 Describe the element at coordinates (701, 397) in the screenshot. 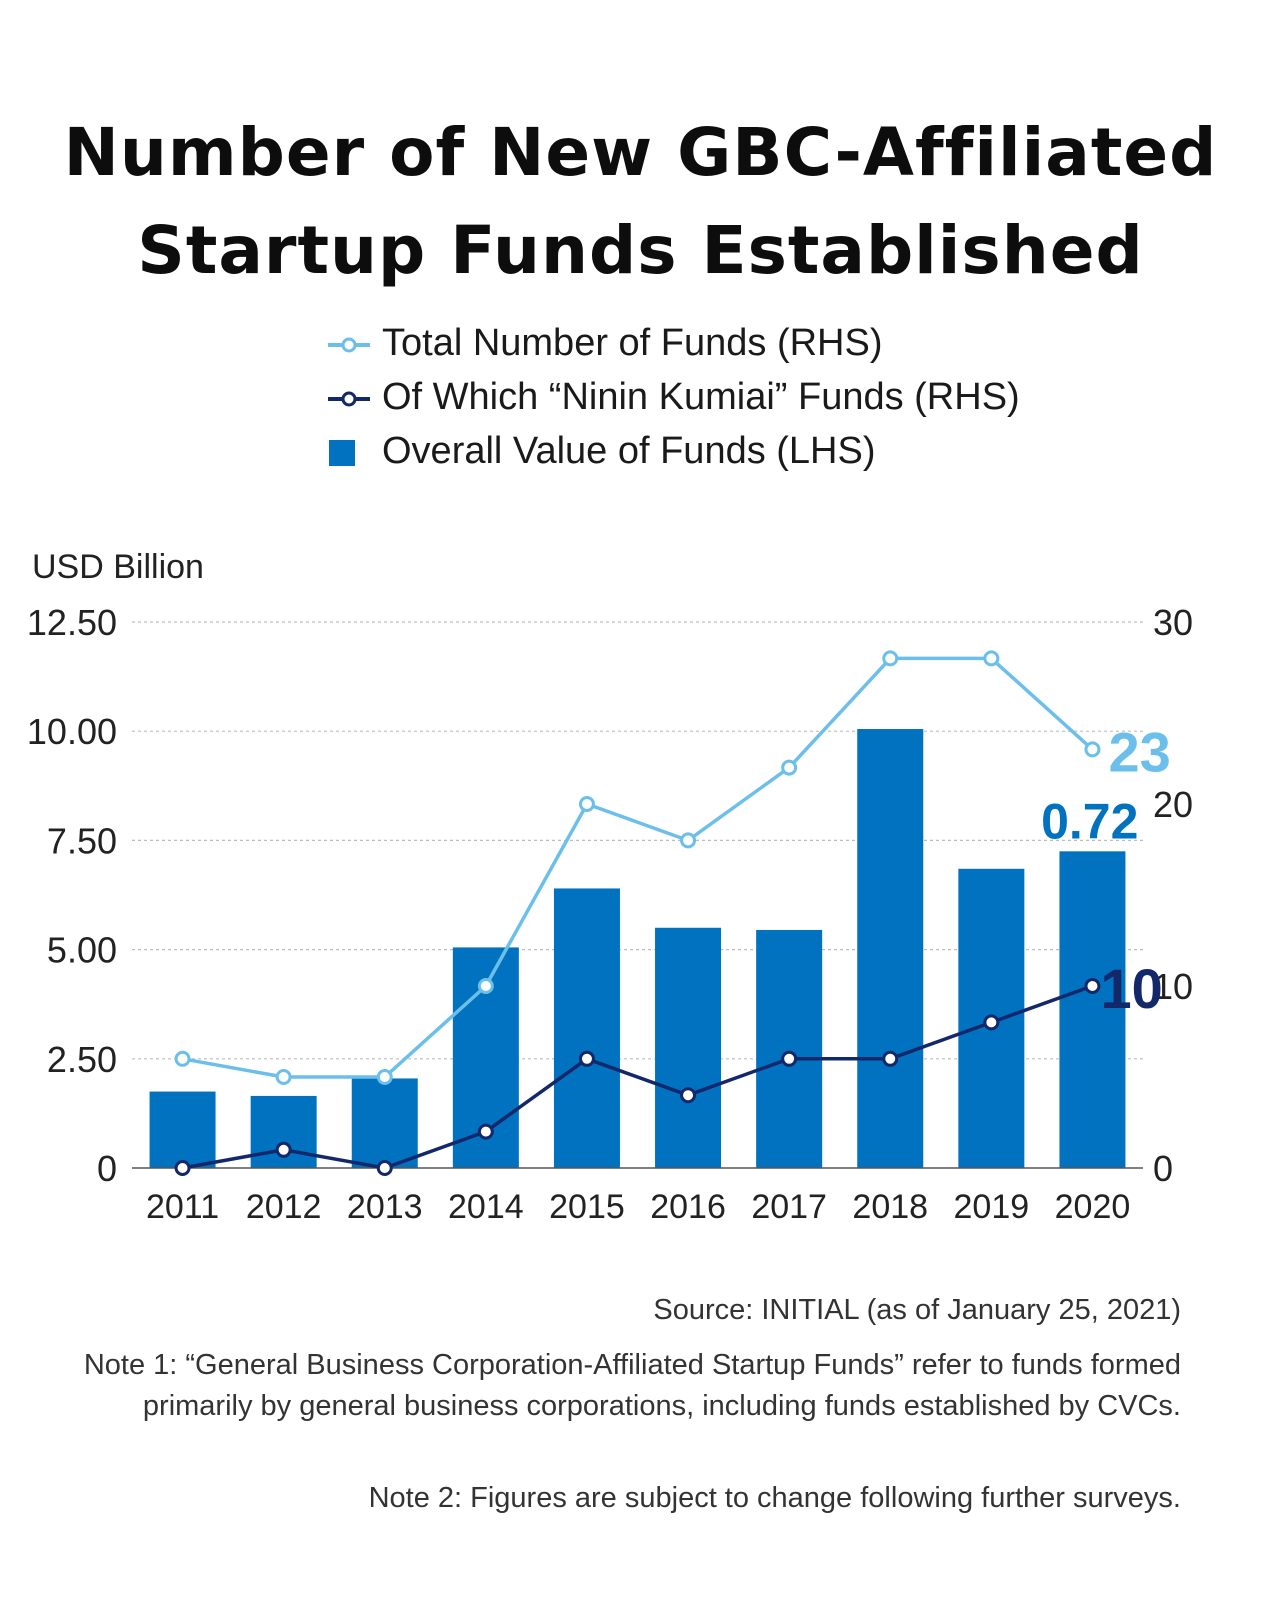

I see `legend-label: Of Which “Ninin Kumiai” Funds (RHS)` at that location.